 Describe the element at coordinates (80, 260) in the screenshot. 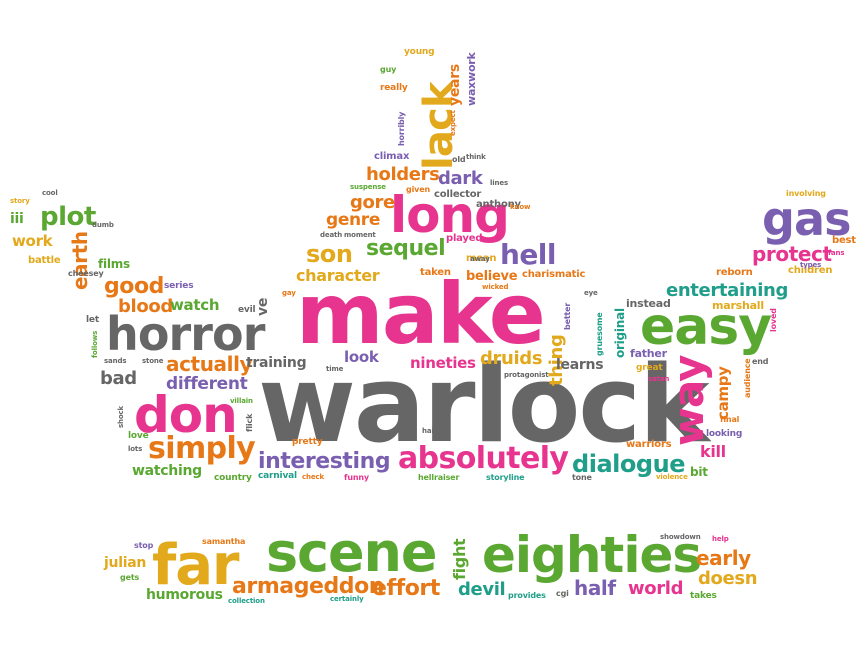

I see `word: earth` at that location.